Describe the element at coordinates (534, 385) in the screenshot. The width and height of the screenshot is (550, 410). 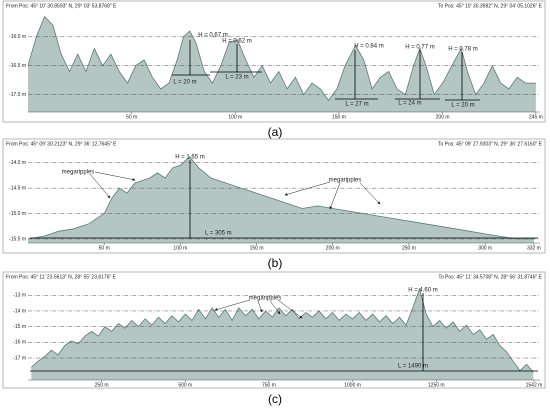
I see `x-tick-label: 1542 m` at that location.